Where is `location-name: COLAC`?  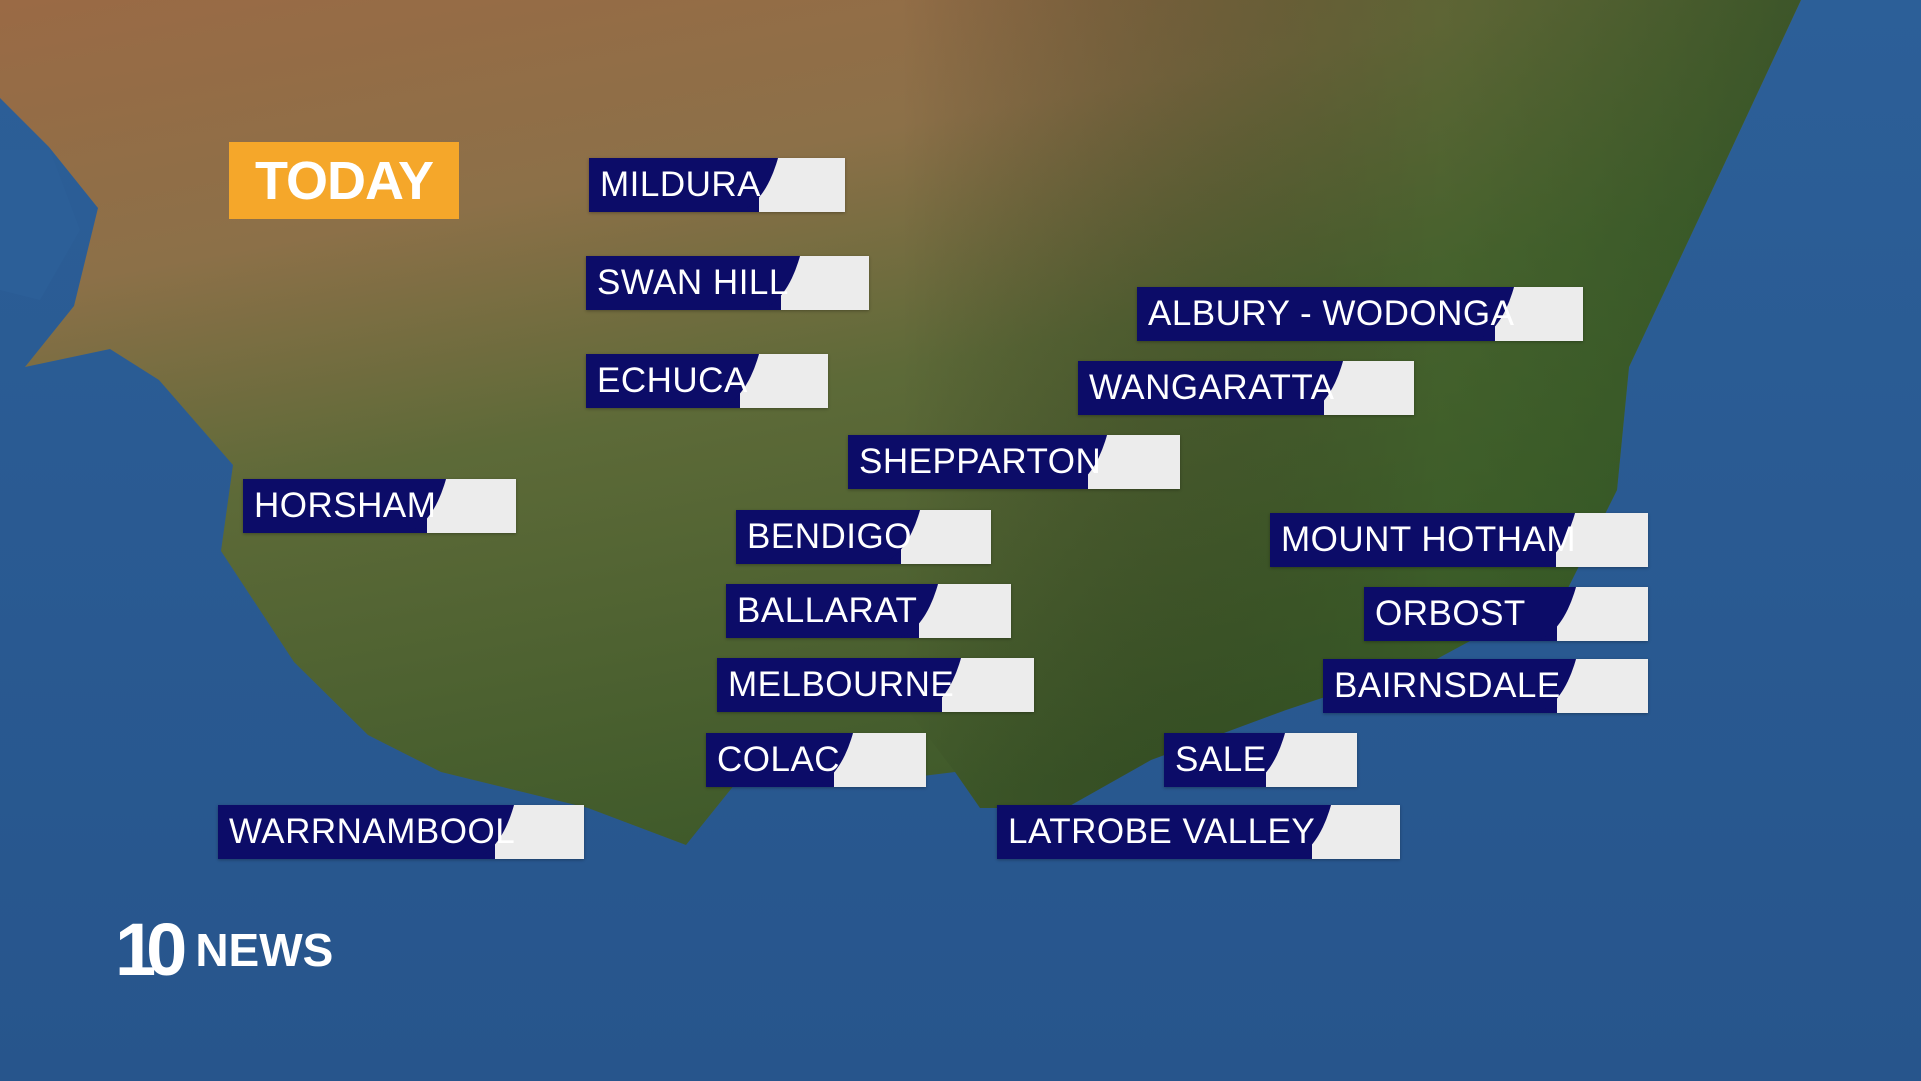
location-name: COLAC is located at coordinates (779, 759).